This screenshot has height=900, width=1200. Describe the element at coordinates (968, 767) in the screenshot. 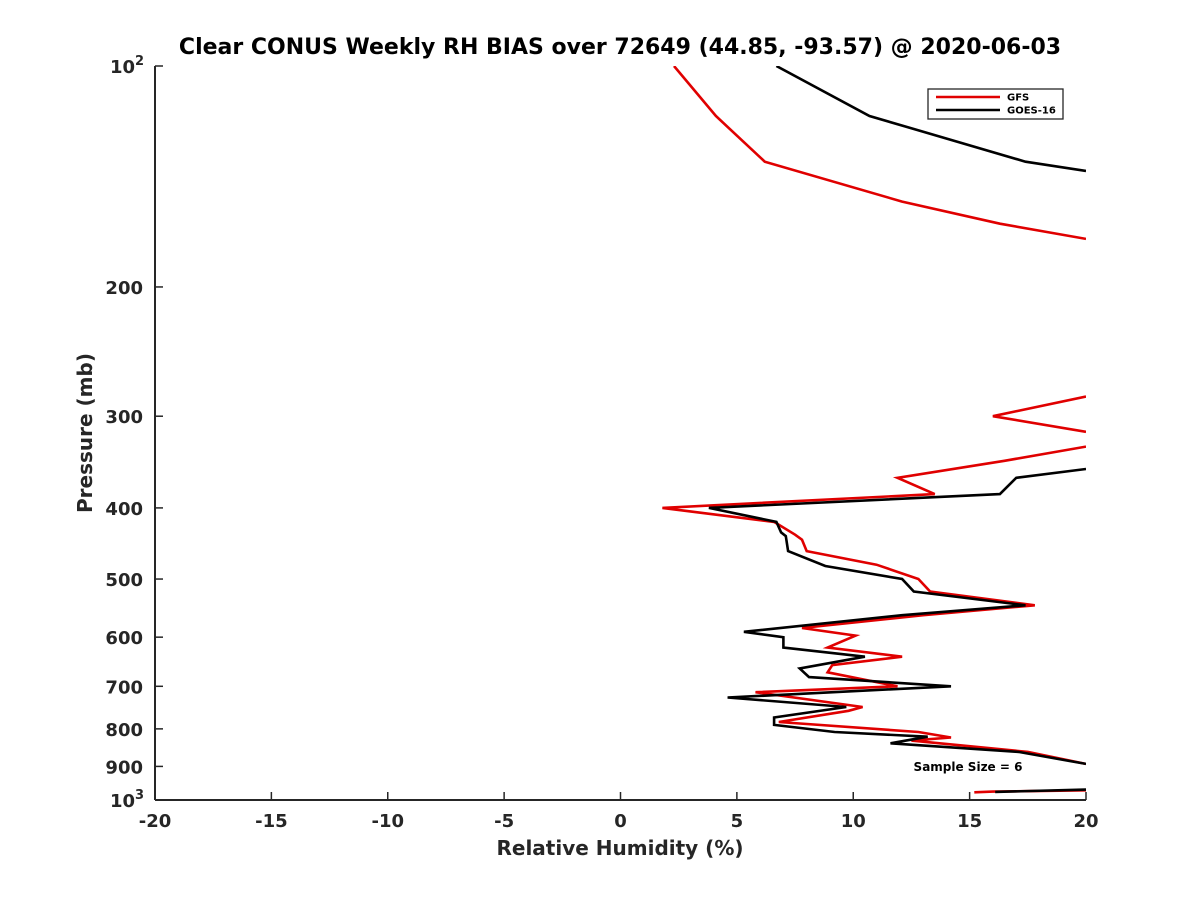

I see `sample-size-annotation: Sample Size = 6` at that location.